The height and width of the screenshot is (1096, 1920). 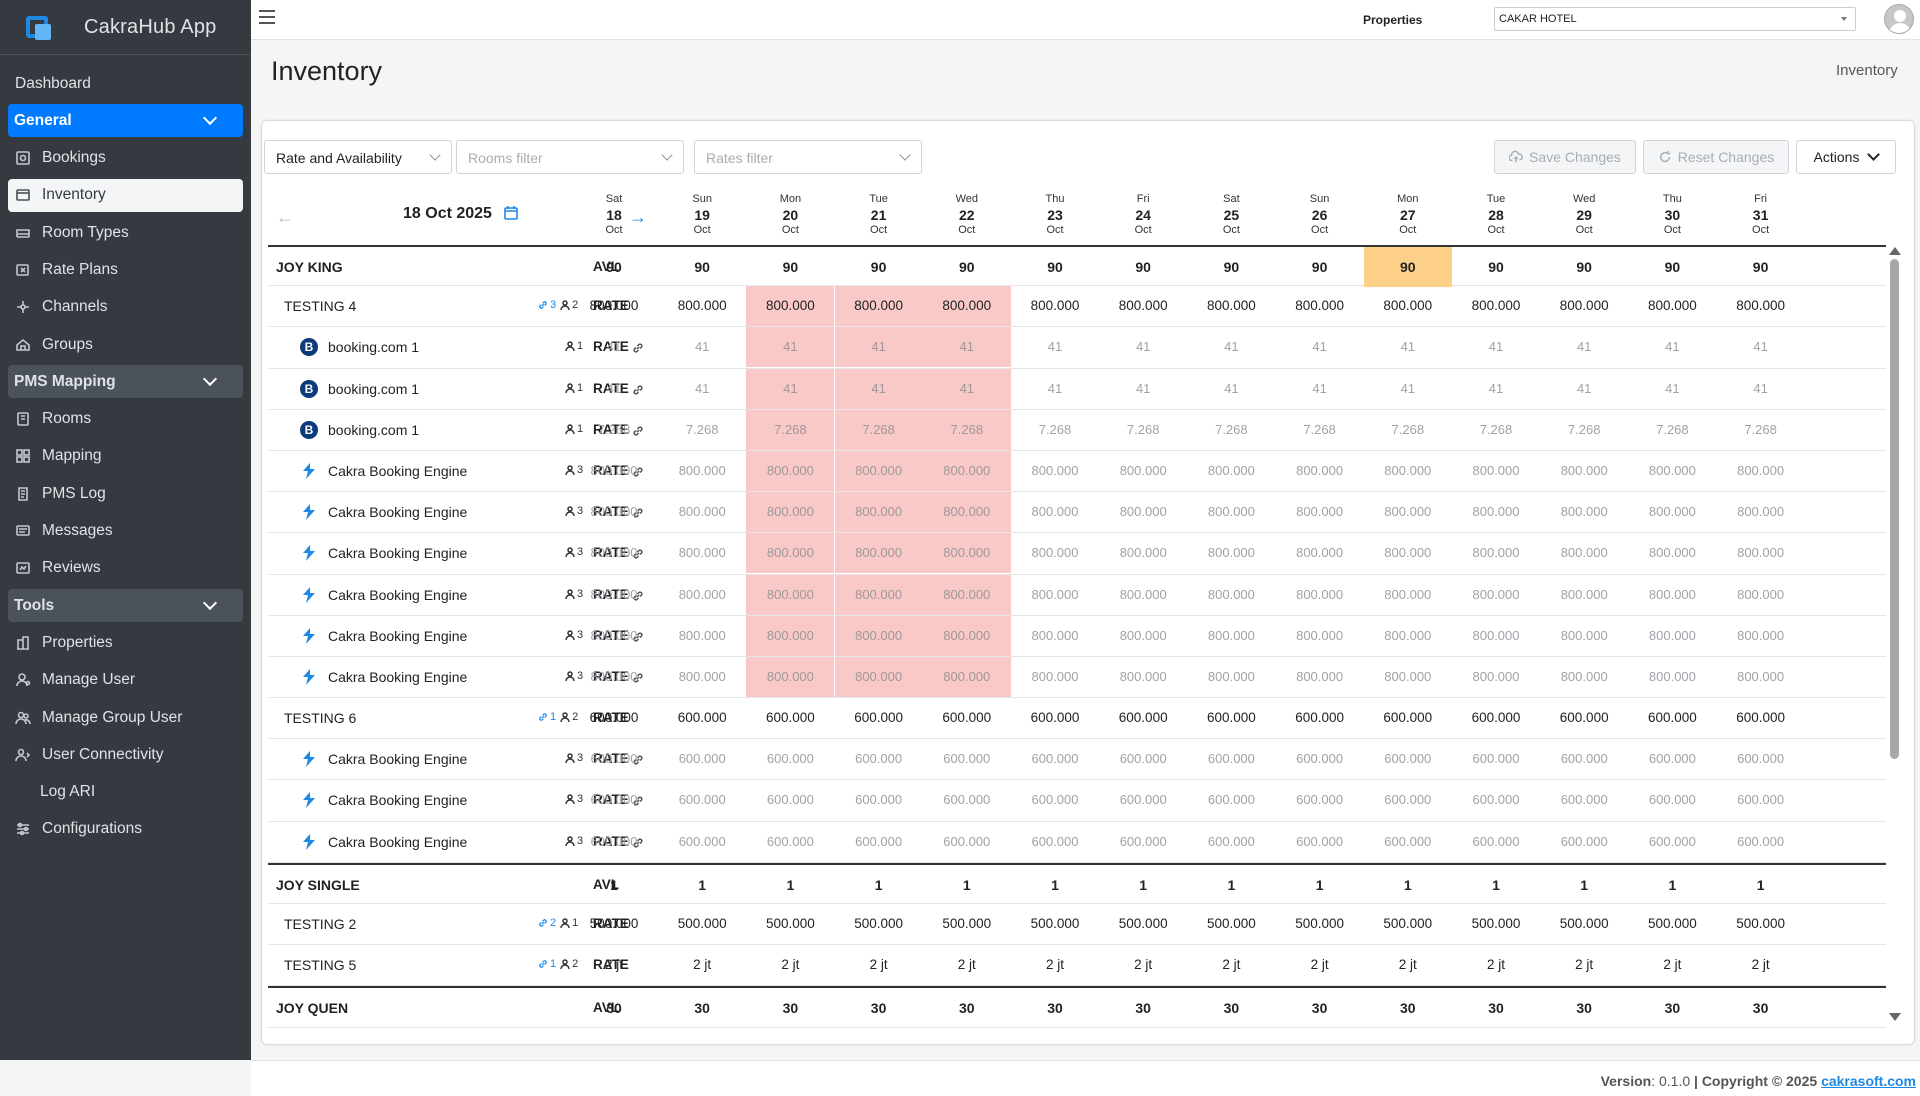 I want to click on row-name: TESTING 2, so click(x=320, y=924).